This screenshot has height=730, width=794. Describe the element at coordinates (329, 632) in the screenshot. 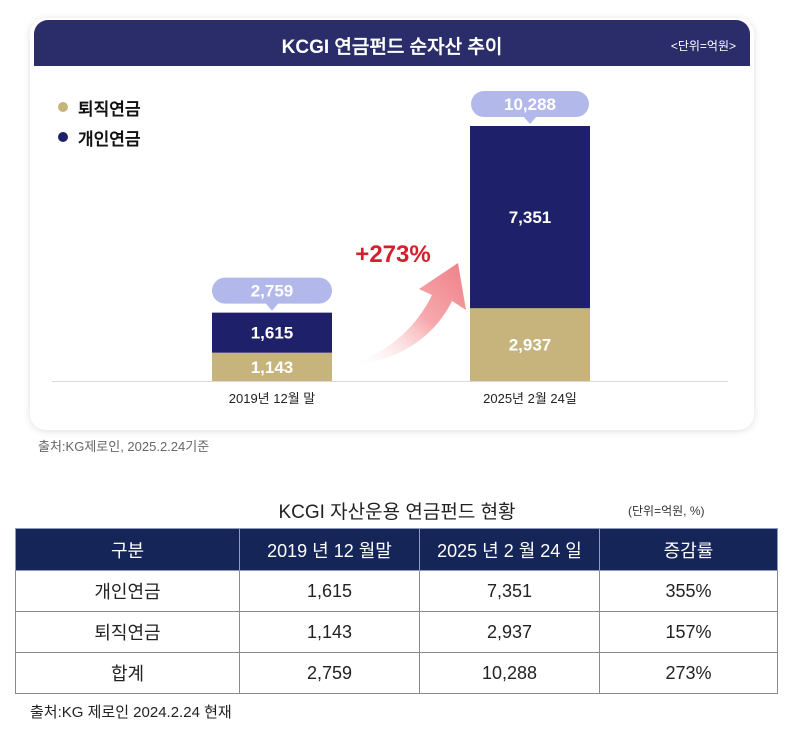

I see `table-cell: 1,143` at that location.